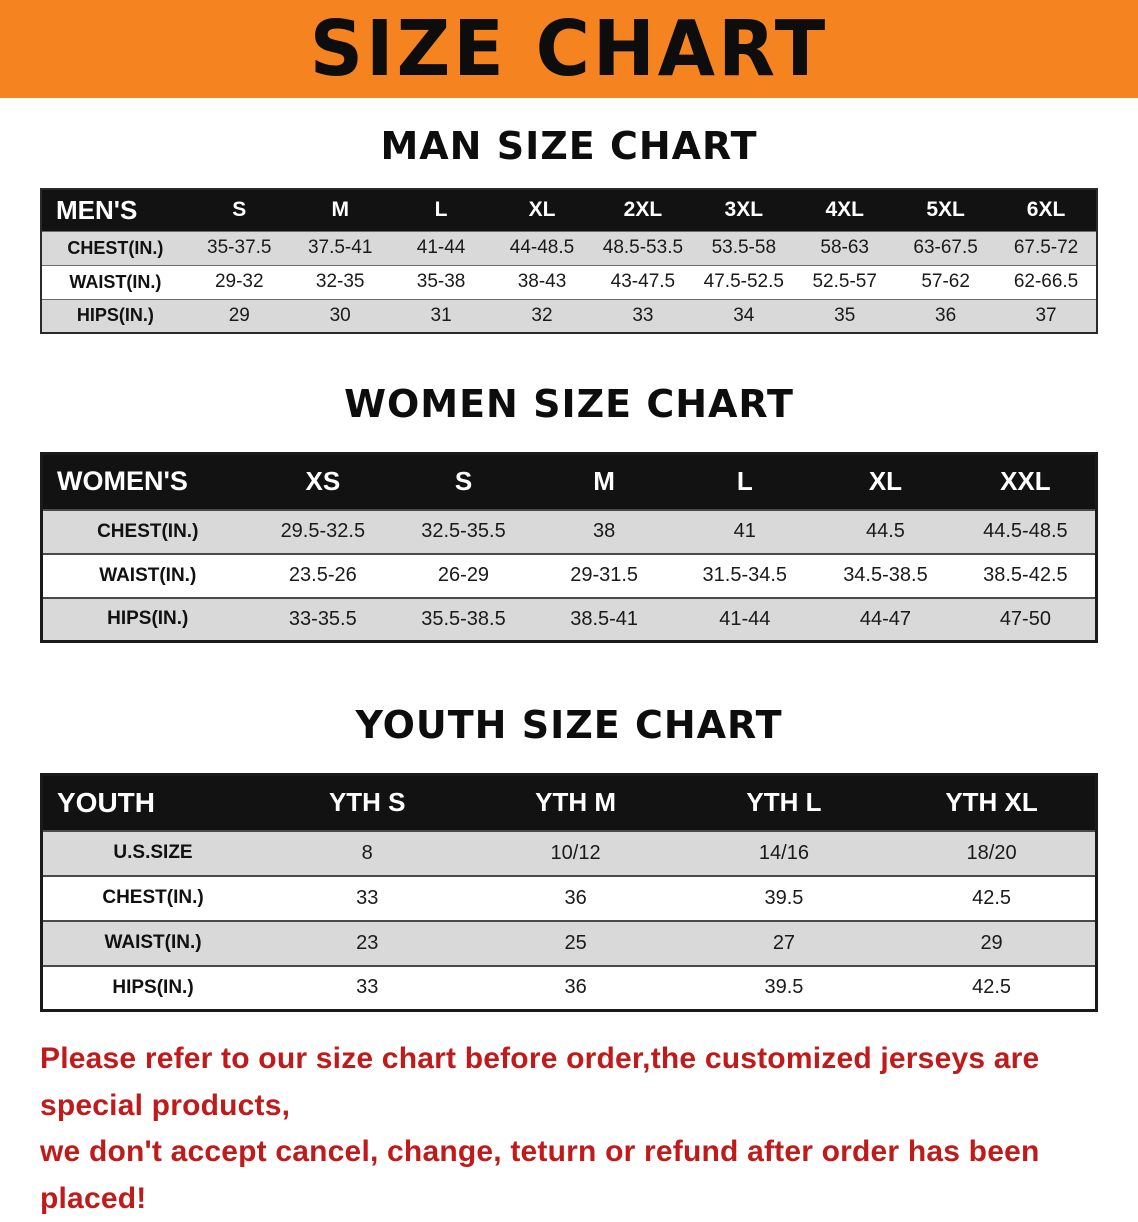 This screenshot has height=1222, width=1138. What do you see at coordinates (367, 942) in the screenshot?
I see `value-cell: 23` at bounding box center [367, 942].